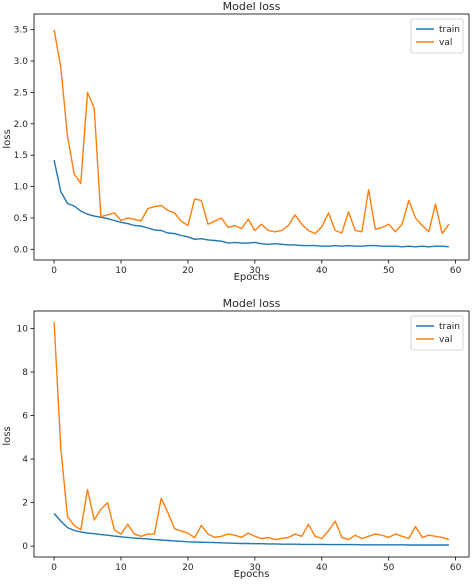  Describe the element at coordinates (21, 156) in the screenshot. I see `y-tick-label: 1.5` at that location.